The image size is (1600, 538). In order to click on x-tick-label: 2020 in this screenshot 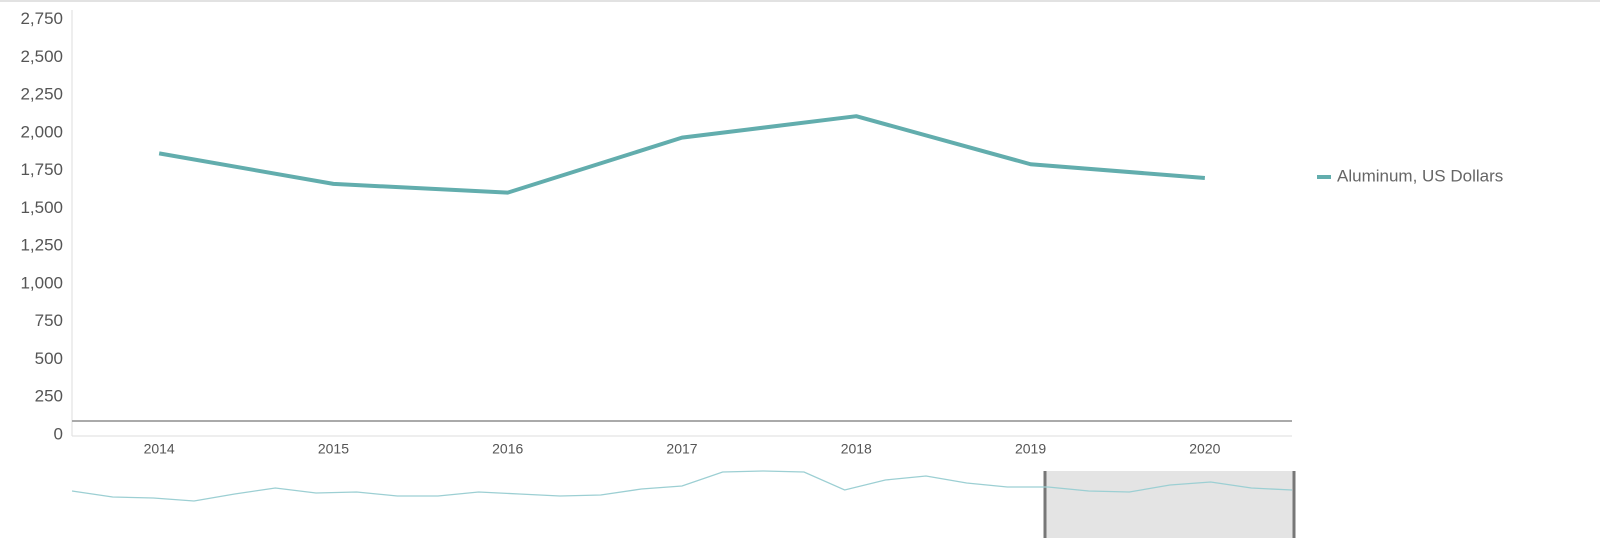, I will do `click(1204, 449)`.